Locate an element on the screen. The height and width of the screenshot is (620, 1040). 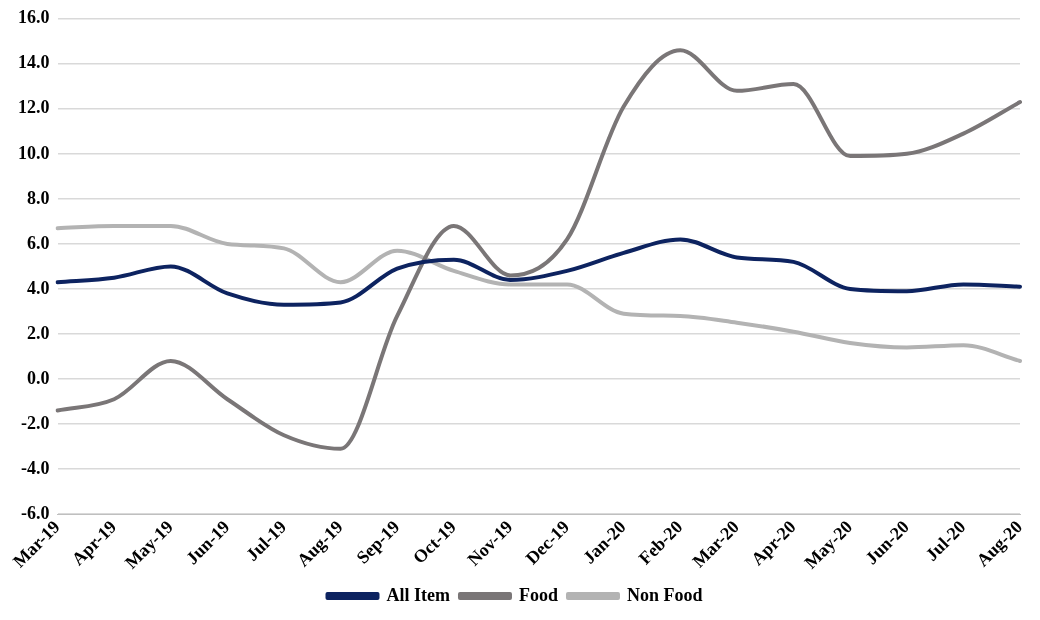
y-tick-label: 12.0 is located at coordinates (34, 107).